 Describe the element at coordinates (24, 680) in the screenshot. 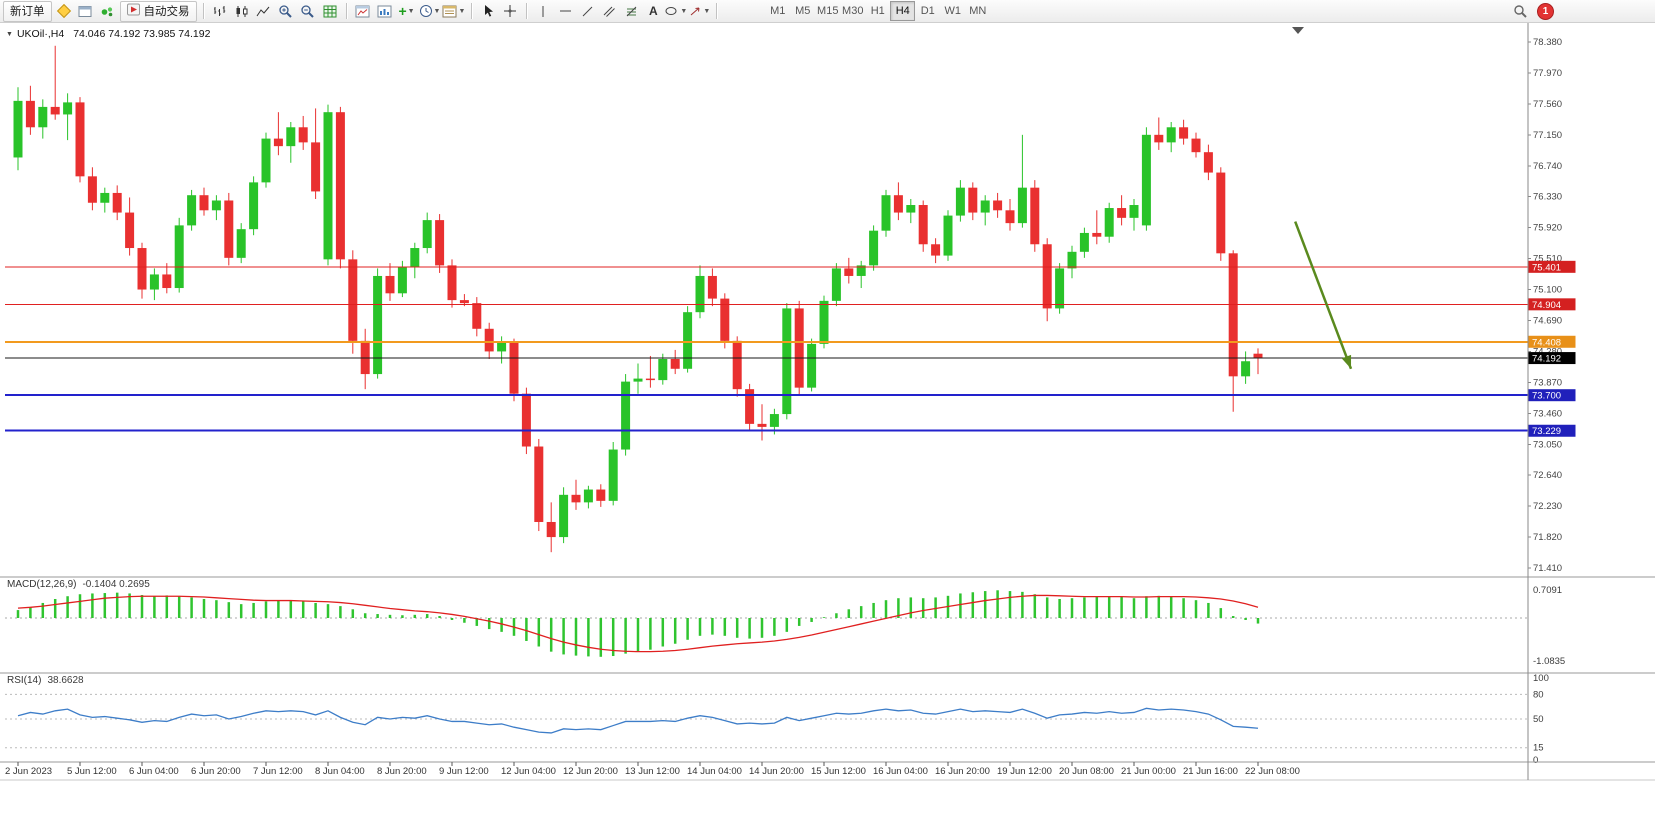

I see `rsi-label: RSI(14)` at that location.